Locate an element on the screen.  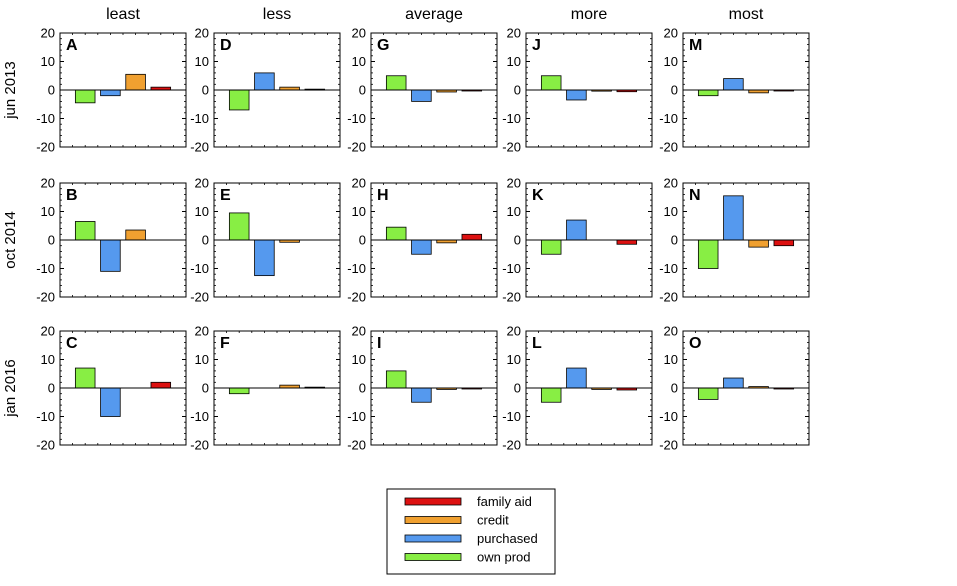
panel-letter: L is located at coordinates (537, 343).